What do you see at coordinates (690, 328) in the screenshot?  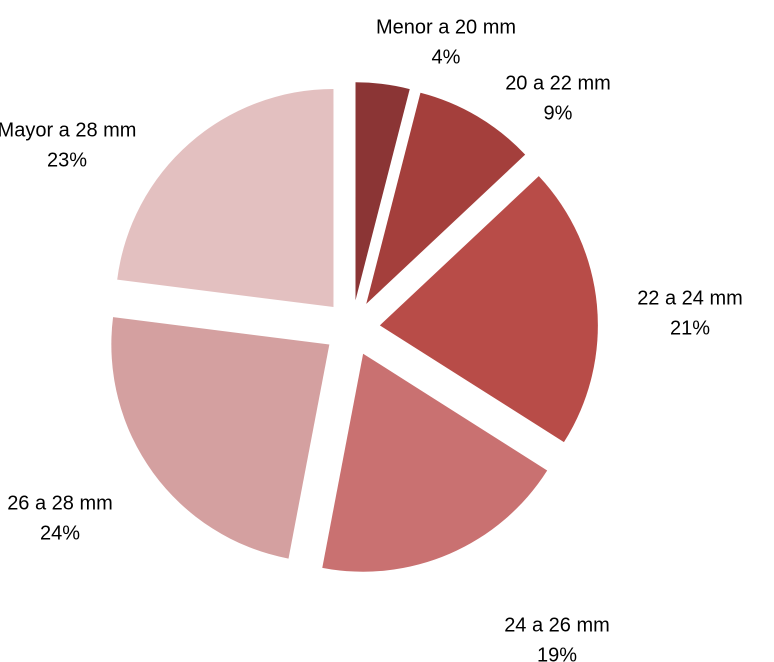 I see `slice-value-label: 21%` at bounding box center [690, 328].